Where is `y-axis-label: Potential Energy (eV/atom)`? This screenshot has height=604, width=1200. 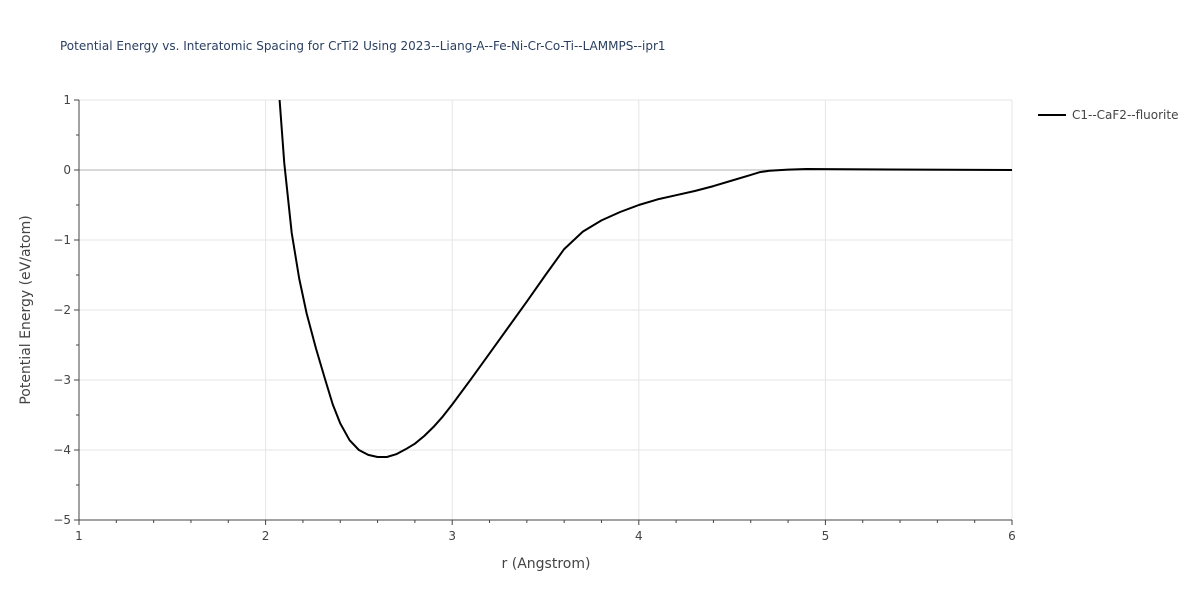
y-axis-label: Potential Energy (eV/atom) is located at coordinates (26, 309).